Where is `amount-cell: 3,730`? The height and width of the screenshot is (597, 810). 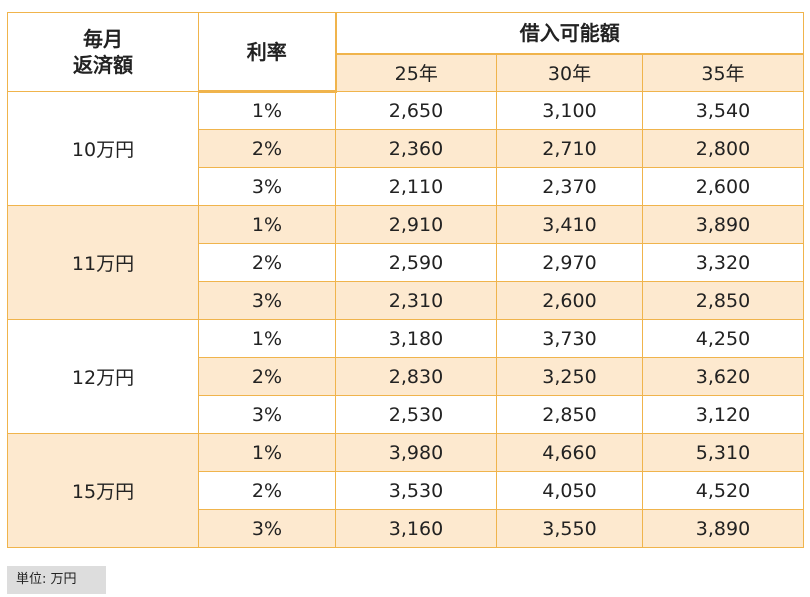 amount-cell: 3,730 is located at coordinates (569, 338).